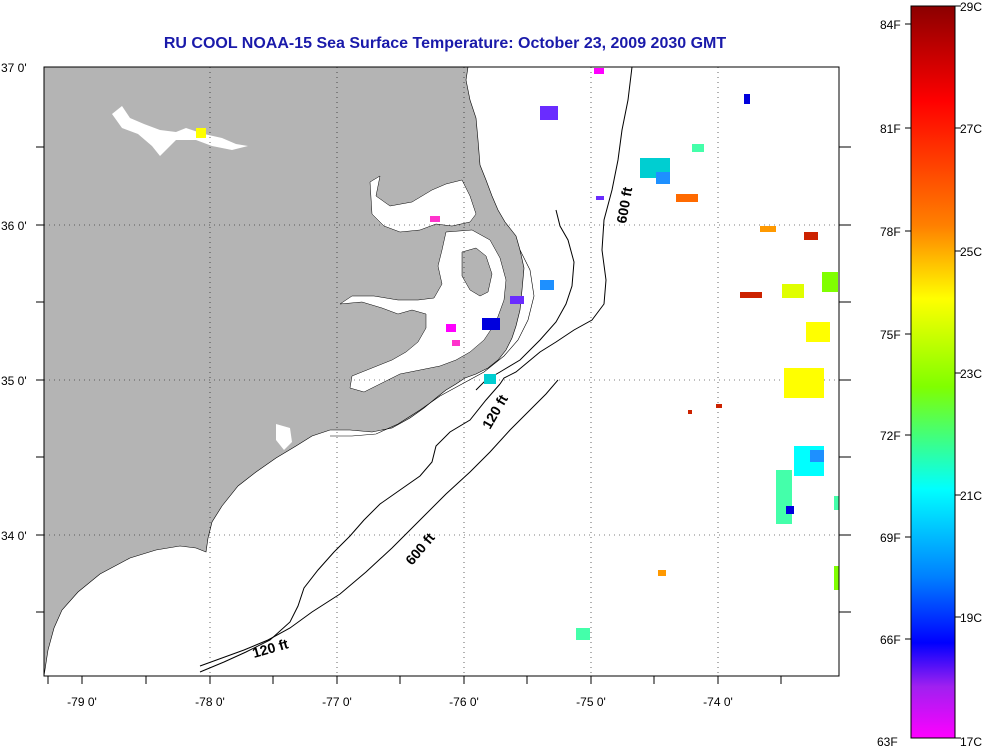 The width and height of the screenshot is (992, 754). Describe the element at coordinates (890, 538) in the screenshot. I see `colorbar-fahrenheit-label: 69F` at that location.